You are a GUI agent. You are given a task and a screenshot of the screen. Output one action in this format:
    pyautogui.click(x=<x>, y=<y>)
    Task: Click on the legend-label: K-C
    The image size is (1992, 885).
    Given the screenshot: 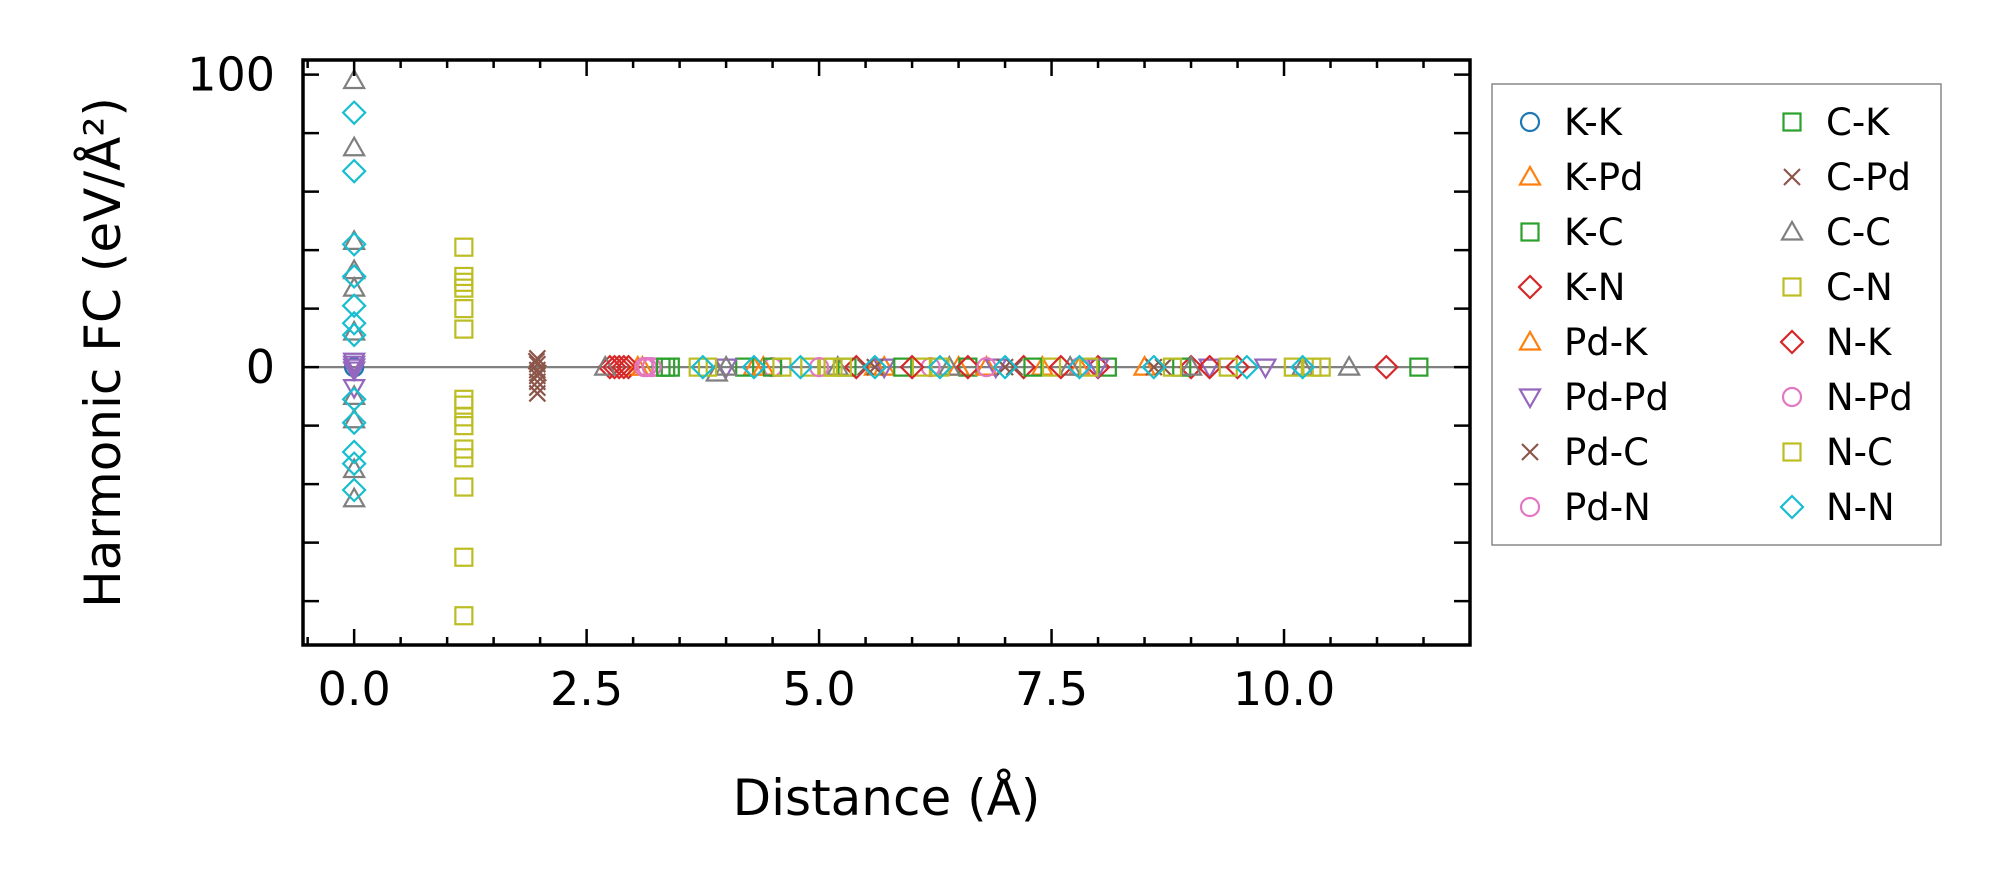 What is the action you would take?
    pyautogui.click(x=1594, y=232)
    